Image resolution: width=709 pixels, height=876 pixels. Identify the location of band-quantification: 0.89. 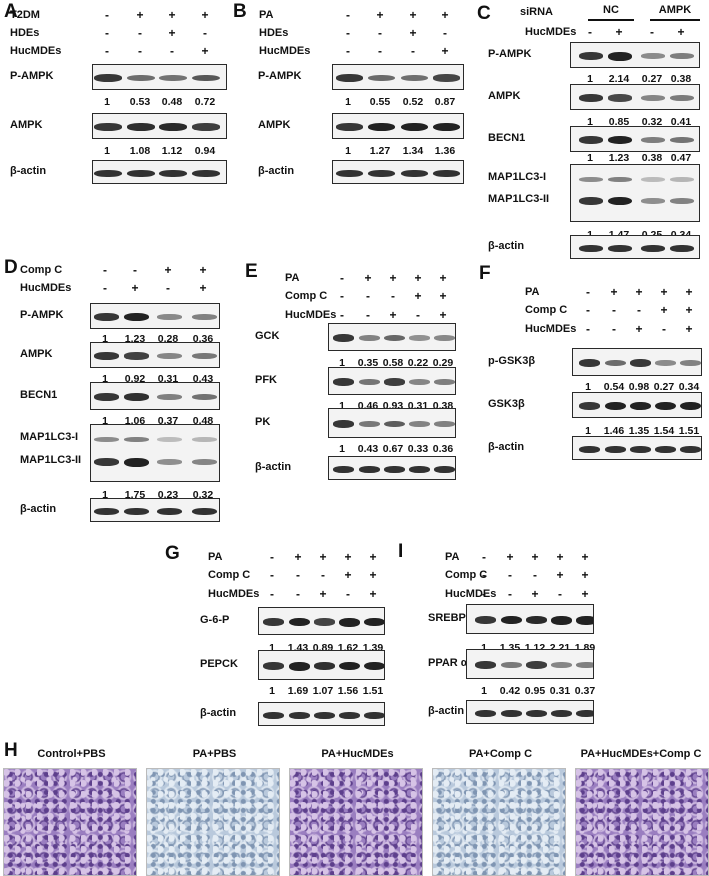
(323, 648).